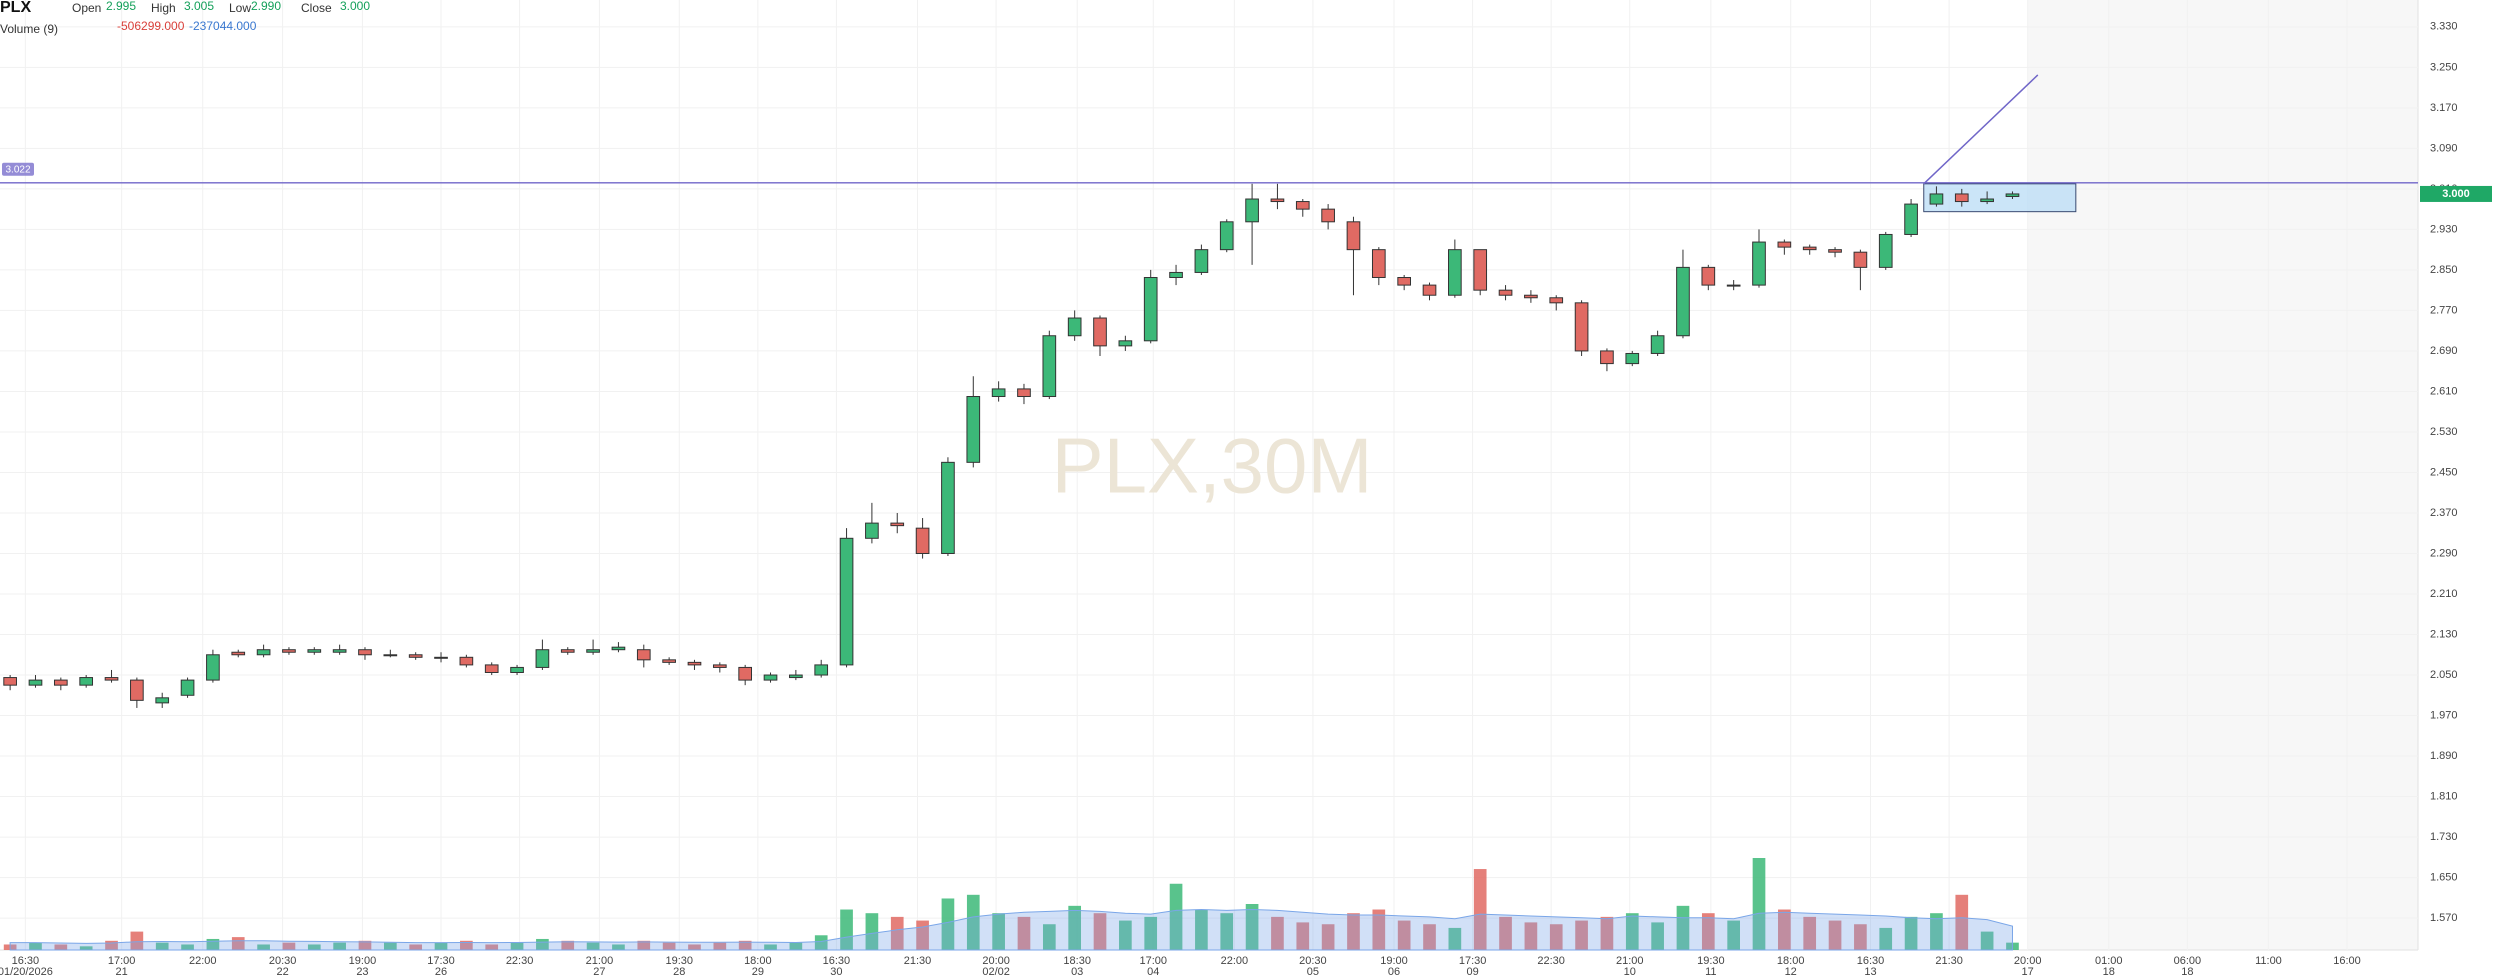 This screenshot has height=980, width=2494. What do you see at coordinates (86, 8) in the screenshot?
I see `open-label: Open` at bounding box center [86, 8].